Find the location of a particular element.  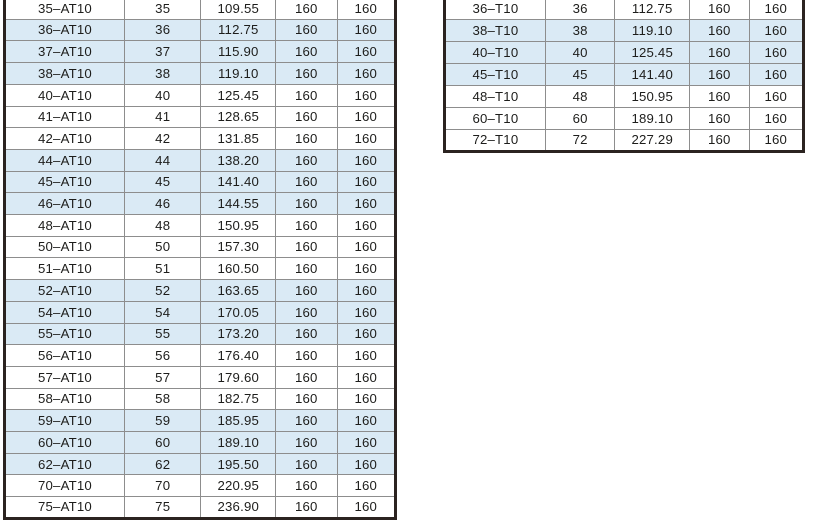

cell-teeth: 41 is located at coordinates (163, 117).